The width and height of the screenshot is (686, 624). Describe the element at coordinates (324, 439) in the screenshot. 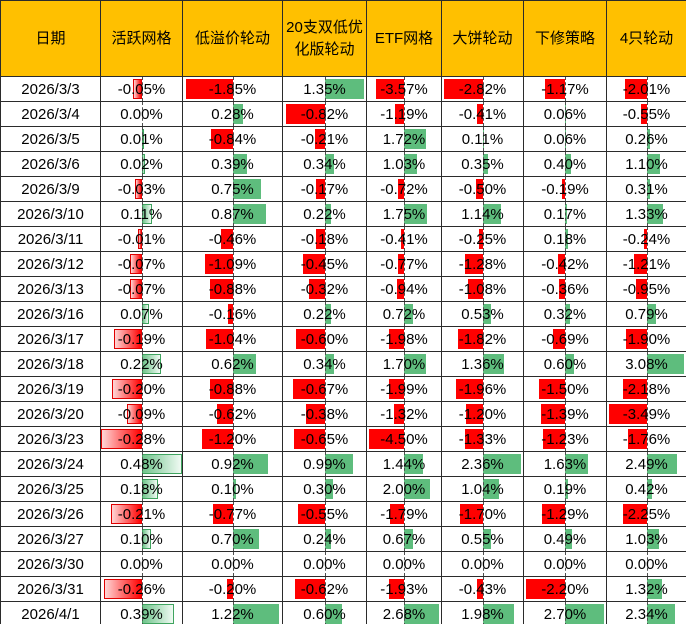

I see `value-cell: -0.65%` at that location.